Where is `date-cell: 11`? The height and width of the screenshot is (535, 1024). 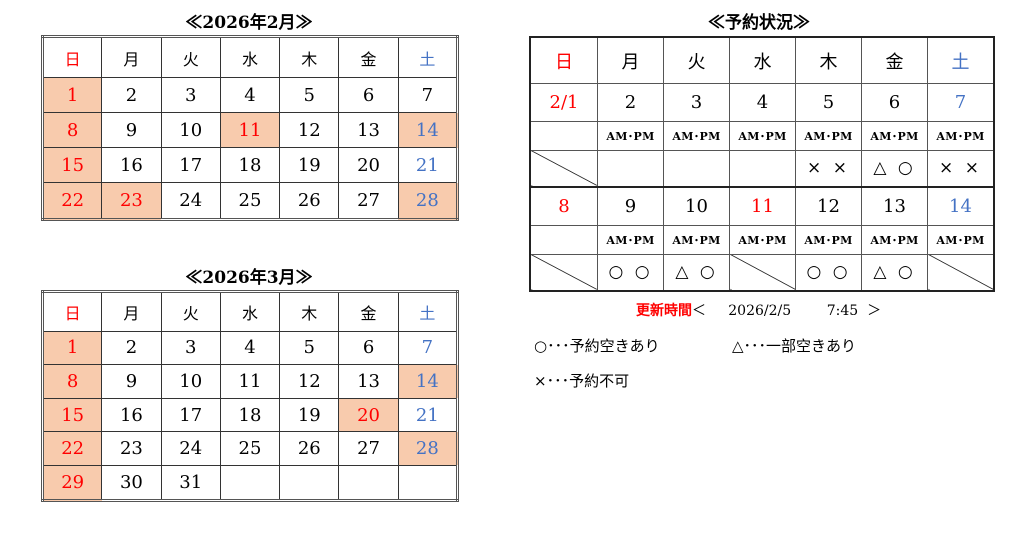
date-cell: 11 is located at coordinates (762, 205).